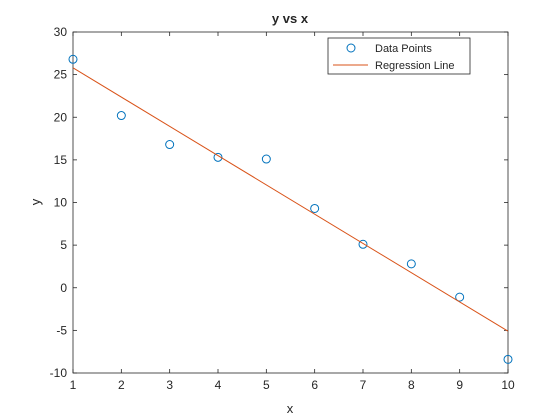 This screenshot has width=560, height=420. What do you see at coordinates (351, 48) in the screenshot?
I see `legend-marker-swatch` at bounding box center [351, 48].